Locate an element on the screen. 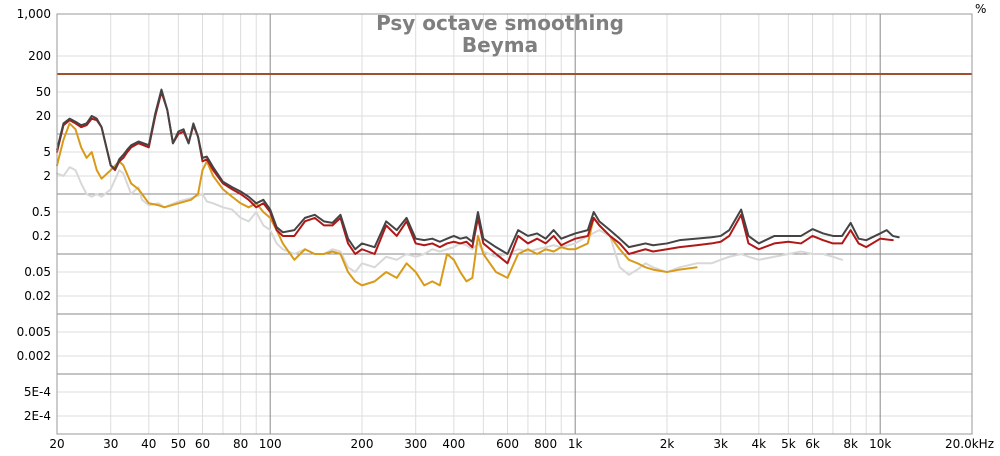 The height and width of the screenshot is (456, 1000). x-tick-label: 40 is located at coordinates (148, 444).